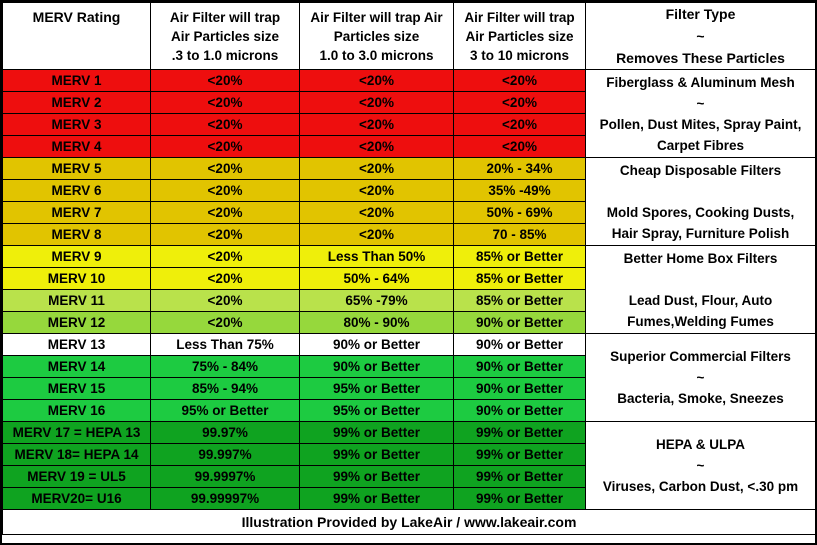  I want to click on trap-medium-particles-cell: 65% -79%, so click(376, 300).